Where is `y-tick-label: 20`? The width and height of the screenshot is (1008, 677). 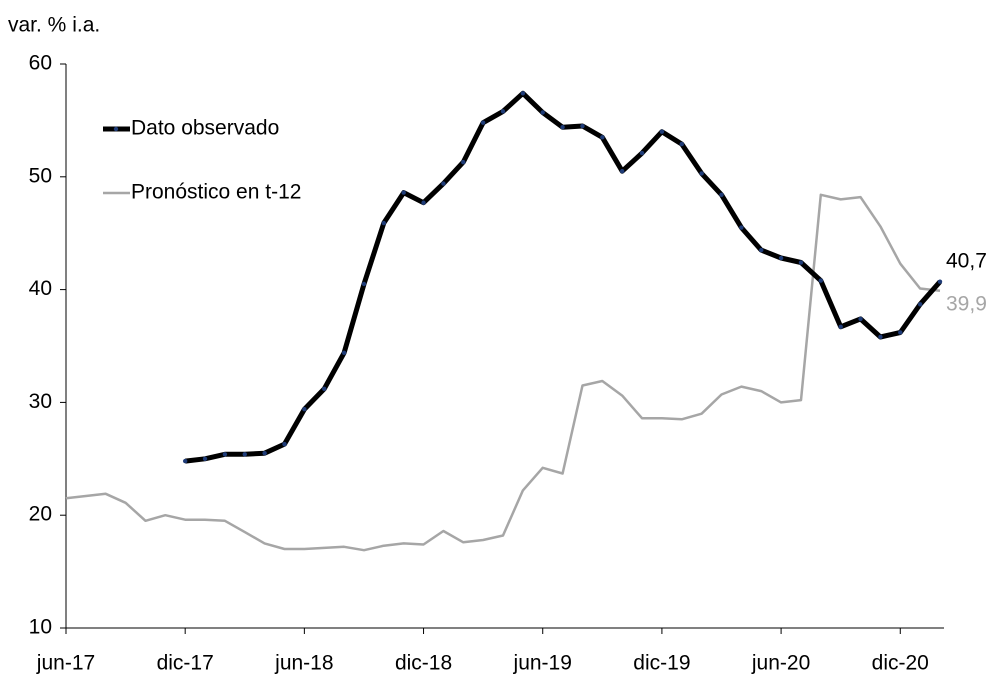 y-tick-label: 20 is located at coordinates (40, 514).